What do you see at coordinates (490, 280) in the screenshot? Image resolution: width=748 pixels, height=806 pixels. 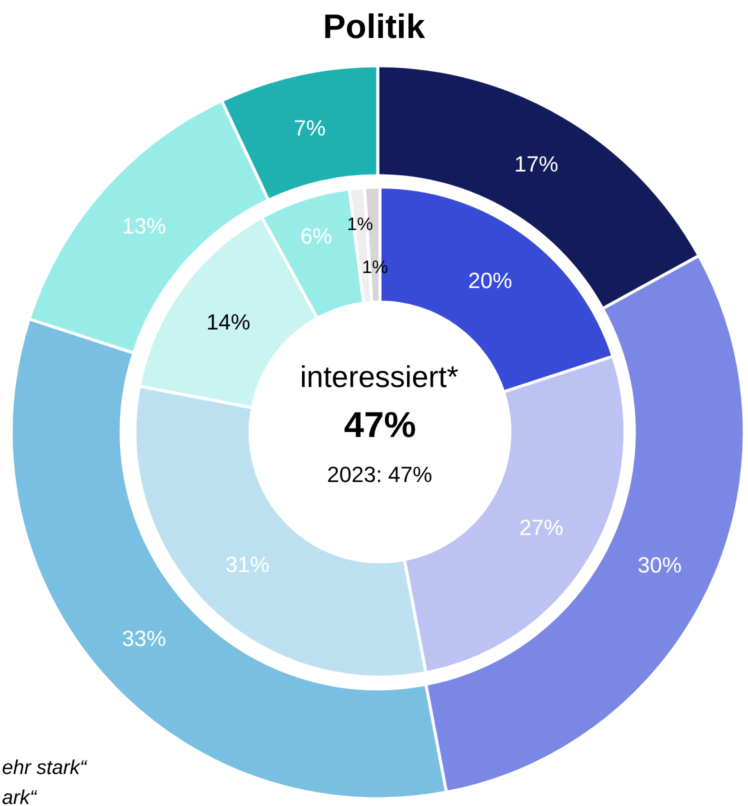 I see `data-label: 20%` at bounding box center [490, 280].